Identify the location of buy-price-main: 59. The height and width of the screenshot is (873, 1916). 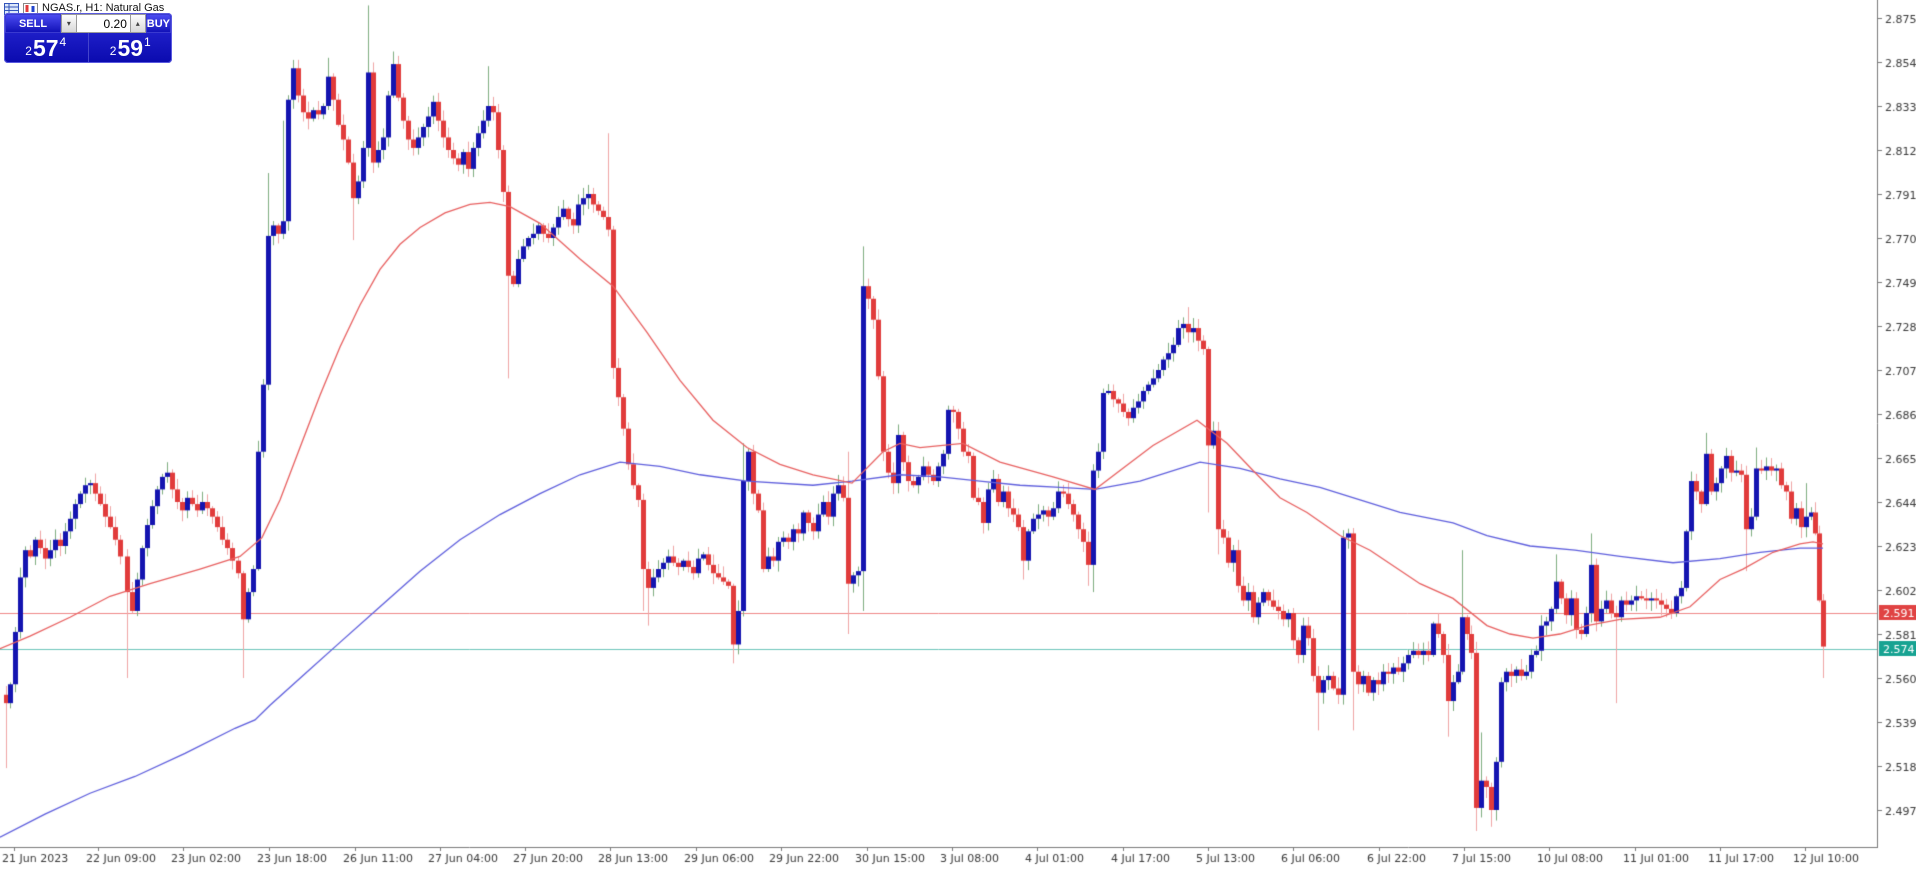
(130, 47).